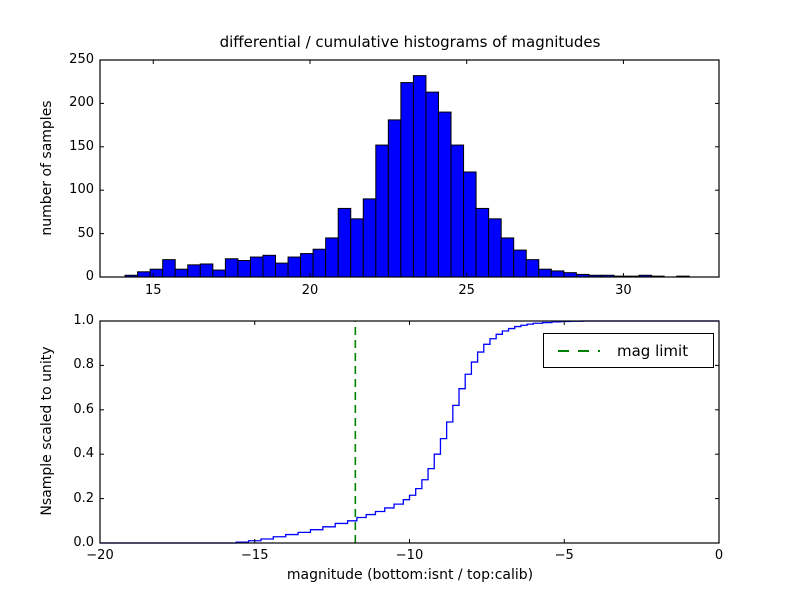 This screenshot has width=800, height=600. I want to click on bottom-ytick-label: 1.0, so click(83, 320).